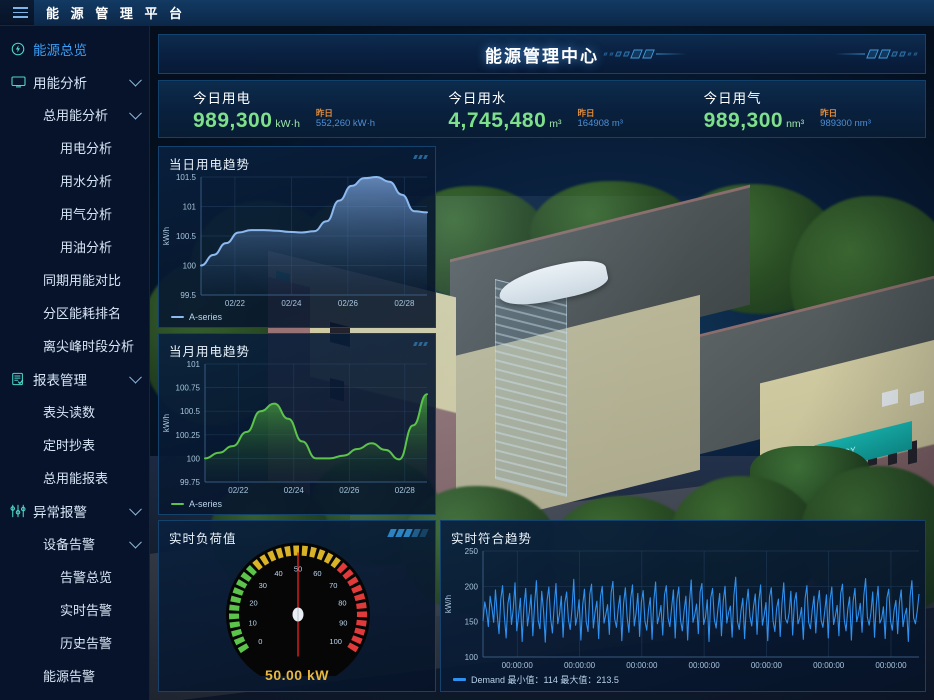 Image resolution: width=934 pixels, height=700 pixels. What do you see at coordinates (74, 642) in the screenshot?
I see `sidebar-item-18: 历史告警` at bounding box center [74, 642].